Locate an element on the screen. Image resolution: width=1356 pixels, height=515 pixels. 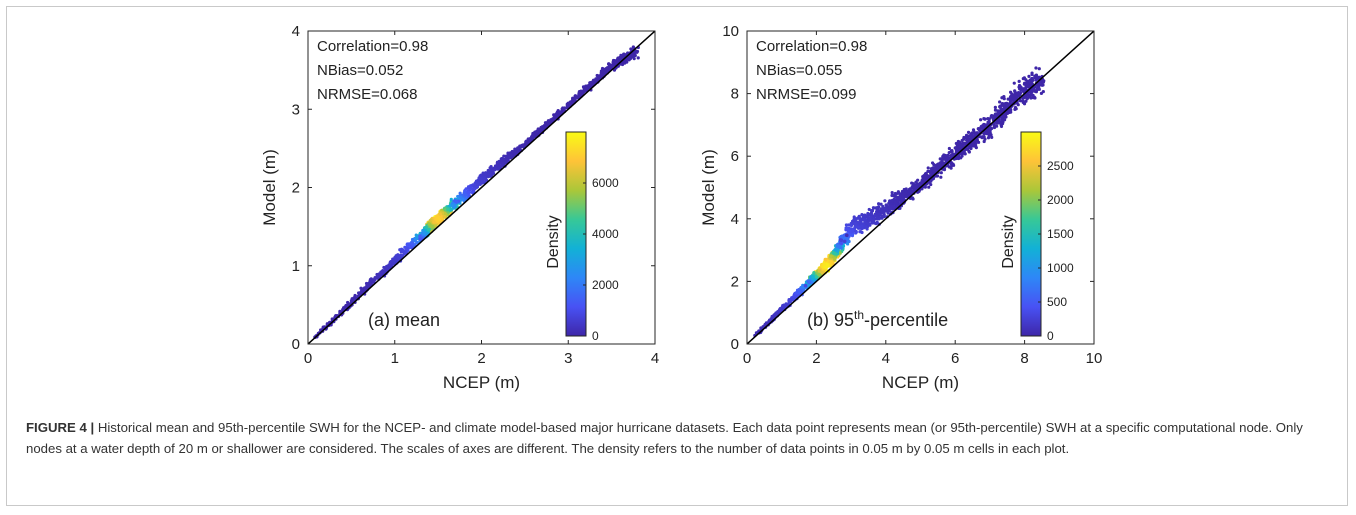
y-tick-label: 8 is located at coordinates (735, 94).